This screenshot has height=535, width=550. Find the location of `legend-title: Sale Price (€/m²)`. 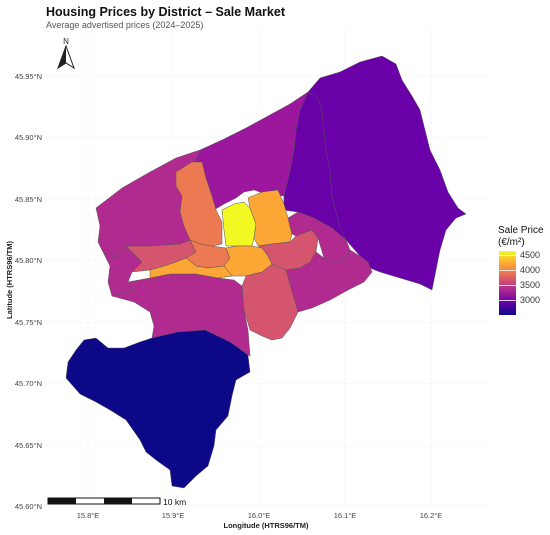

legend-title: Sale Price (€/m²) is located at coordinates (524, 237).